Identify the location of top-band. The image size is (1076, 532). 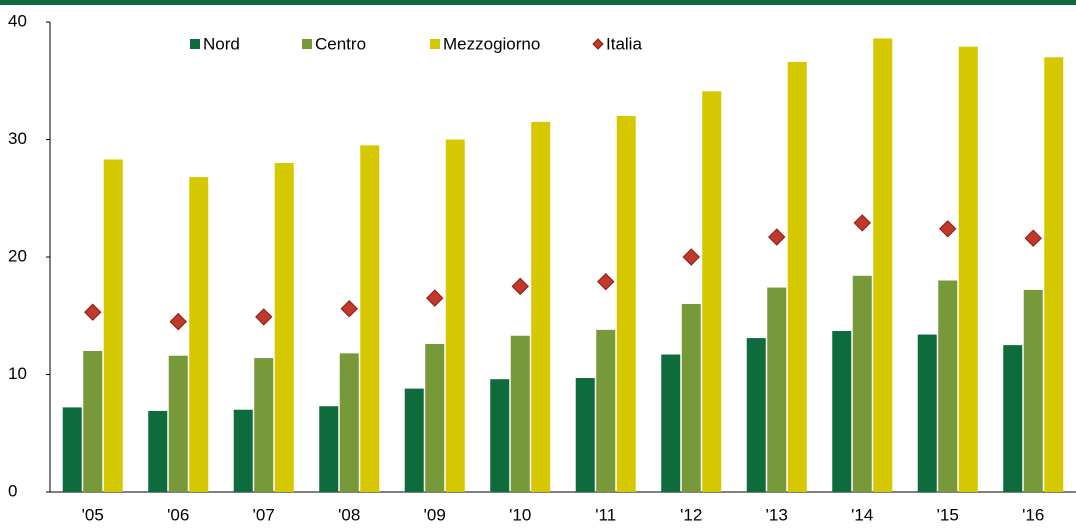
(538, 2).